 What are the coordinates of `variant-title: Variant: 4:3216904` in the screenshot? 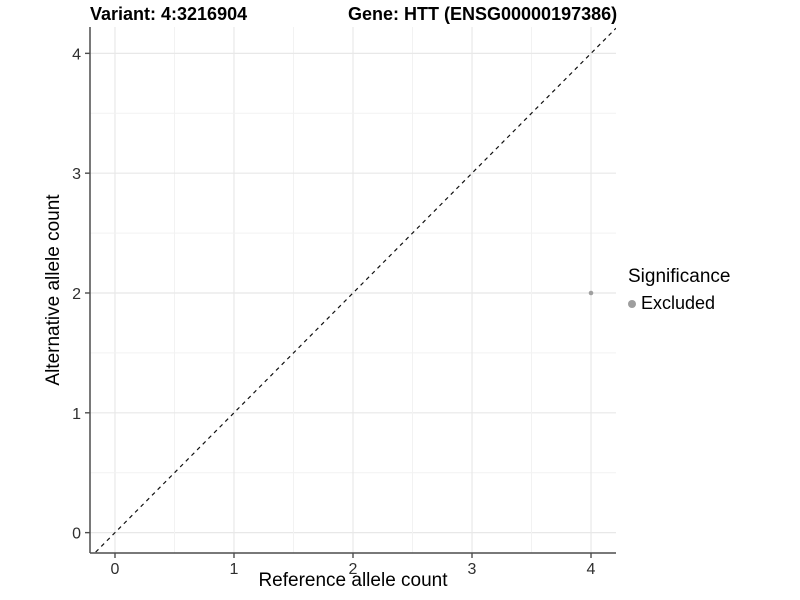 It's located at (169, 14).